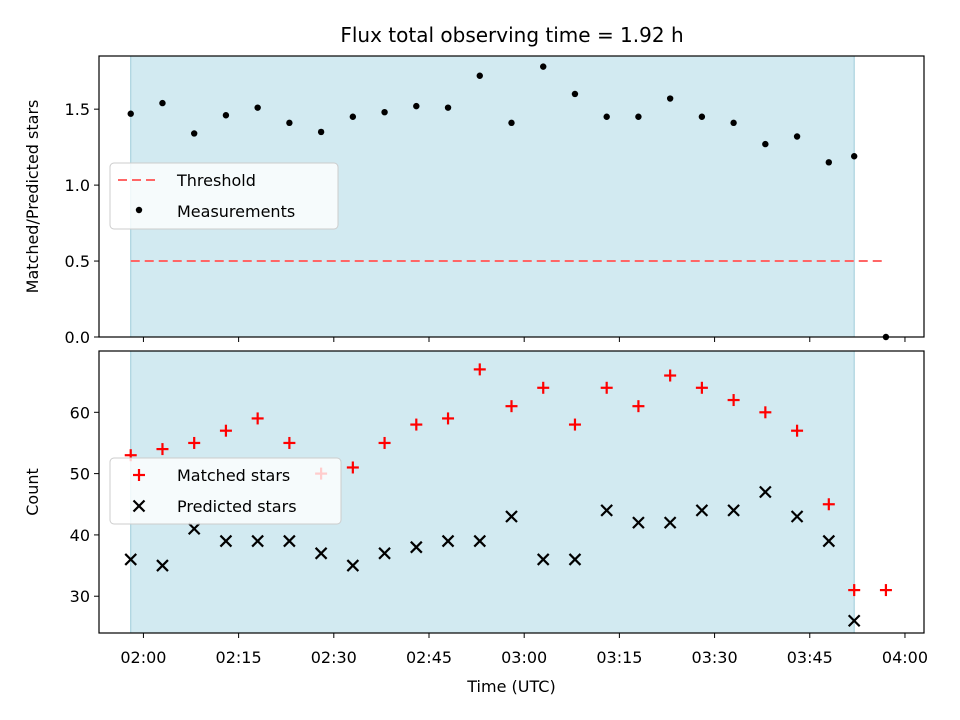 Image resolution: width=960 pixels, height=720 pixels. I want to click on top-legend: Threshold Measurements, so click(224, 196).